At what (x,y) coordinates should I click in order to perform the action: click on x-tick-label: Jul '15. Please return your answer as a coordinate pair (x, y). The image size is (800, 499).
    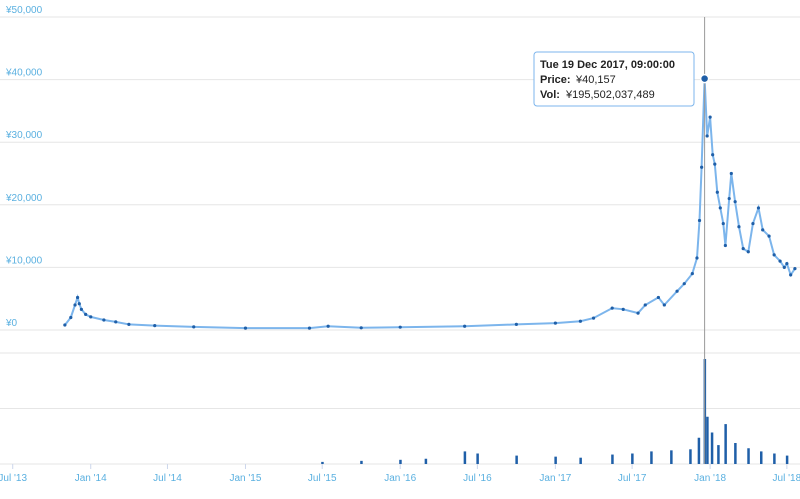
    Looking at the image, I should click on (322, 478).